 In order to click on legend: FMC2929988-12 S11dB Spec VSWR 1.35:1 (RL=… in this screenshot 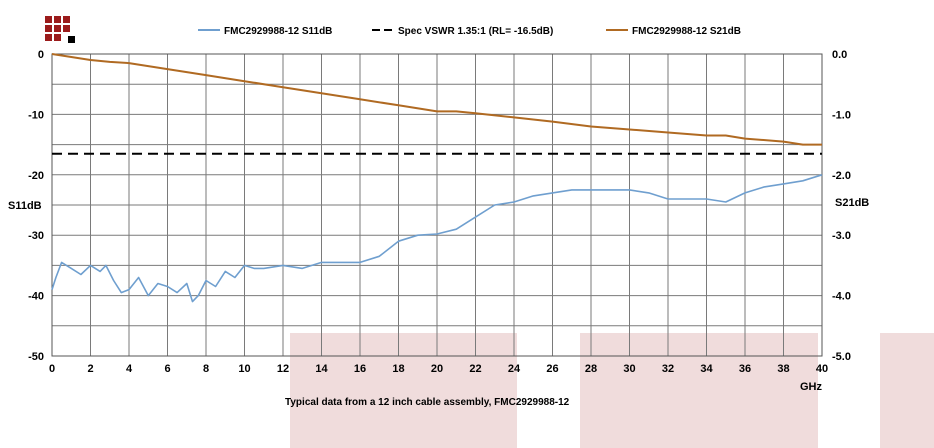, I will do `click(469, 31)`.